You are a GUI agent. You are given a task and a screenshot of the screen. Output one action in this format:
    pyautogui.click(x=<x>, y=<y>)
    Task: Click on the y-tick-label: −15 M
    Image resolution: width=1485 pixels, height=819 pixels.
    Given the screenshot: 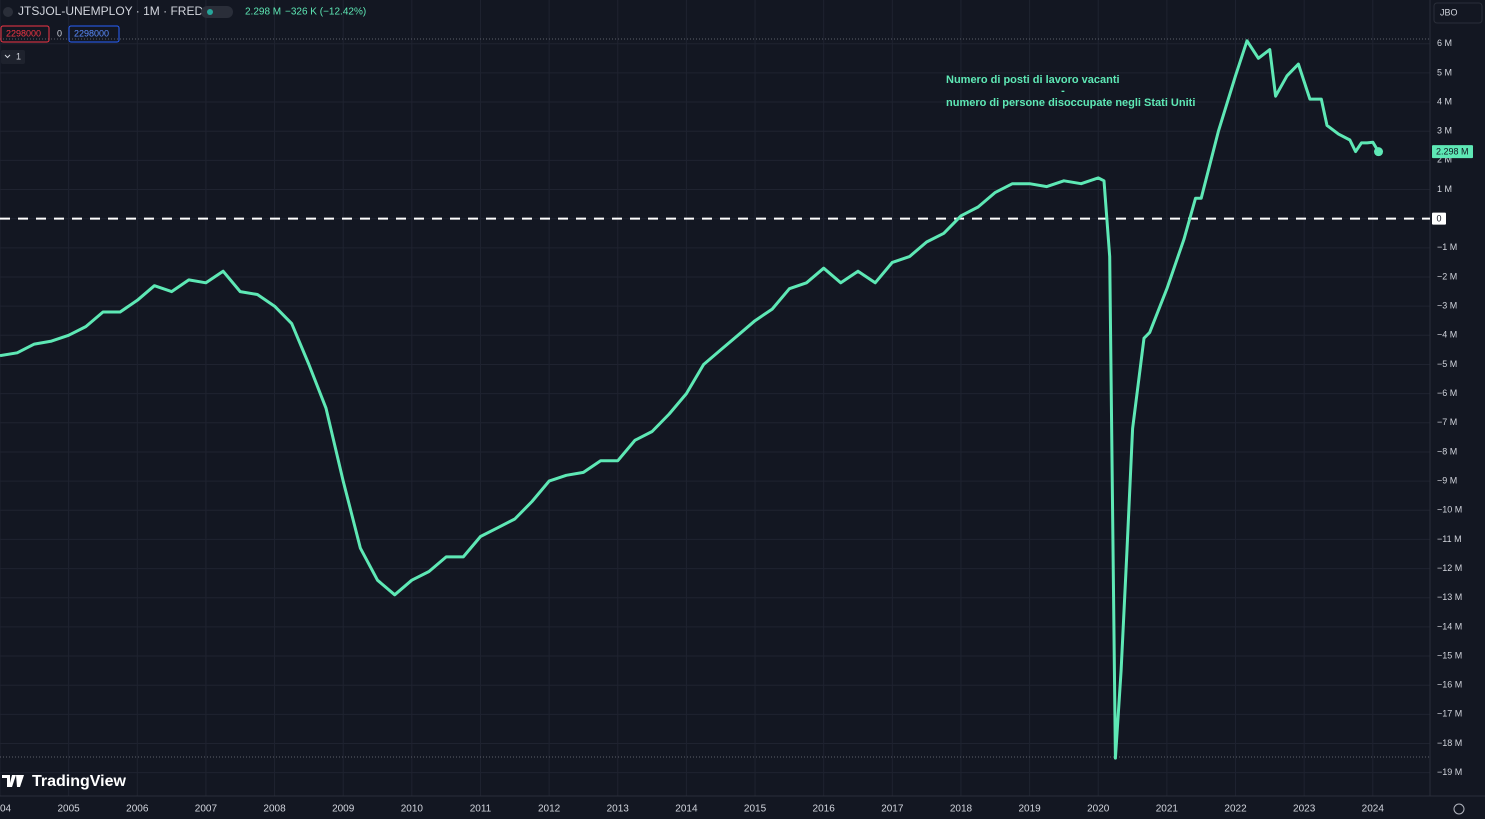 What is the action you would take?
    pyautogui.click(x=1449, y=655)
    